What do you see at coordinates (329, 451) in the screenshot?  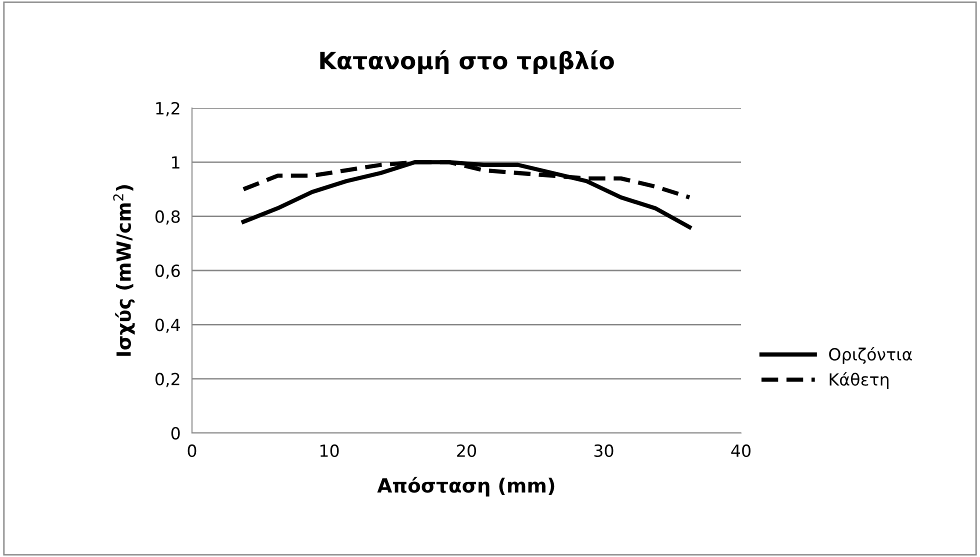 I see `x-tick-label: 10` at bounding box center [329, 451].